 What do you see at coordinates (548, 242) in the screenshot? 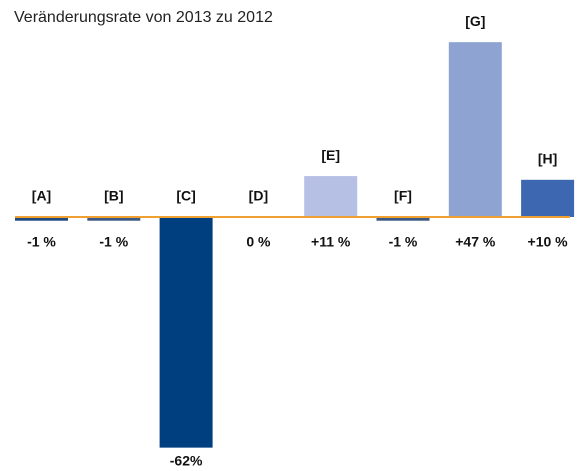
I see `value-label: +10 %` at bounding box center [548, 242].